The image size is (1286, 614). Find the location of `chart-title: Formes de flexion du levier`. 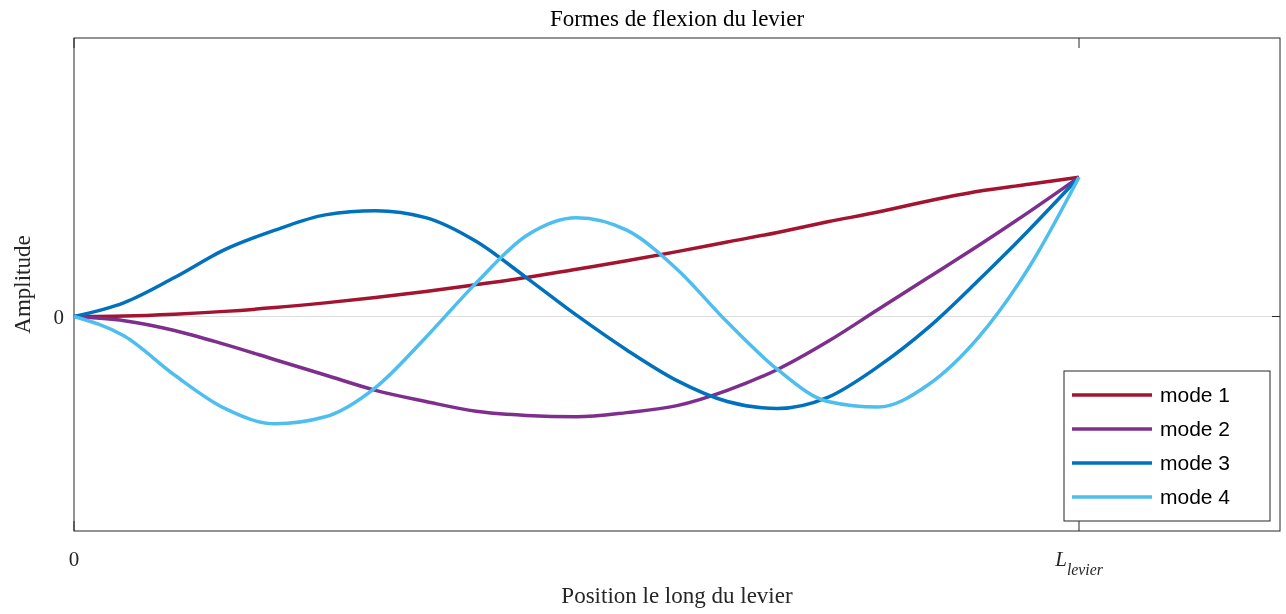

chart-title: Formes de flexion du levier is located at coordinates (677, 18).